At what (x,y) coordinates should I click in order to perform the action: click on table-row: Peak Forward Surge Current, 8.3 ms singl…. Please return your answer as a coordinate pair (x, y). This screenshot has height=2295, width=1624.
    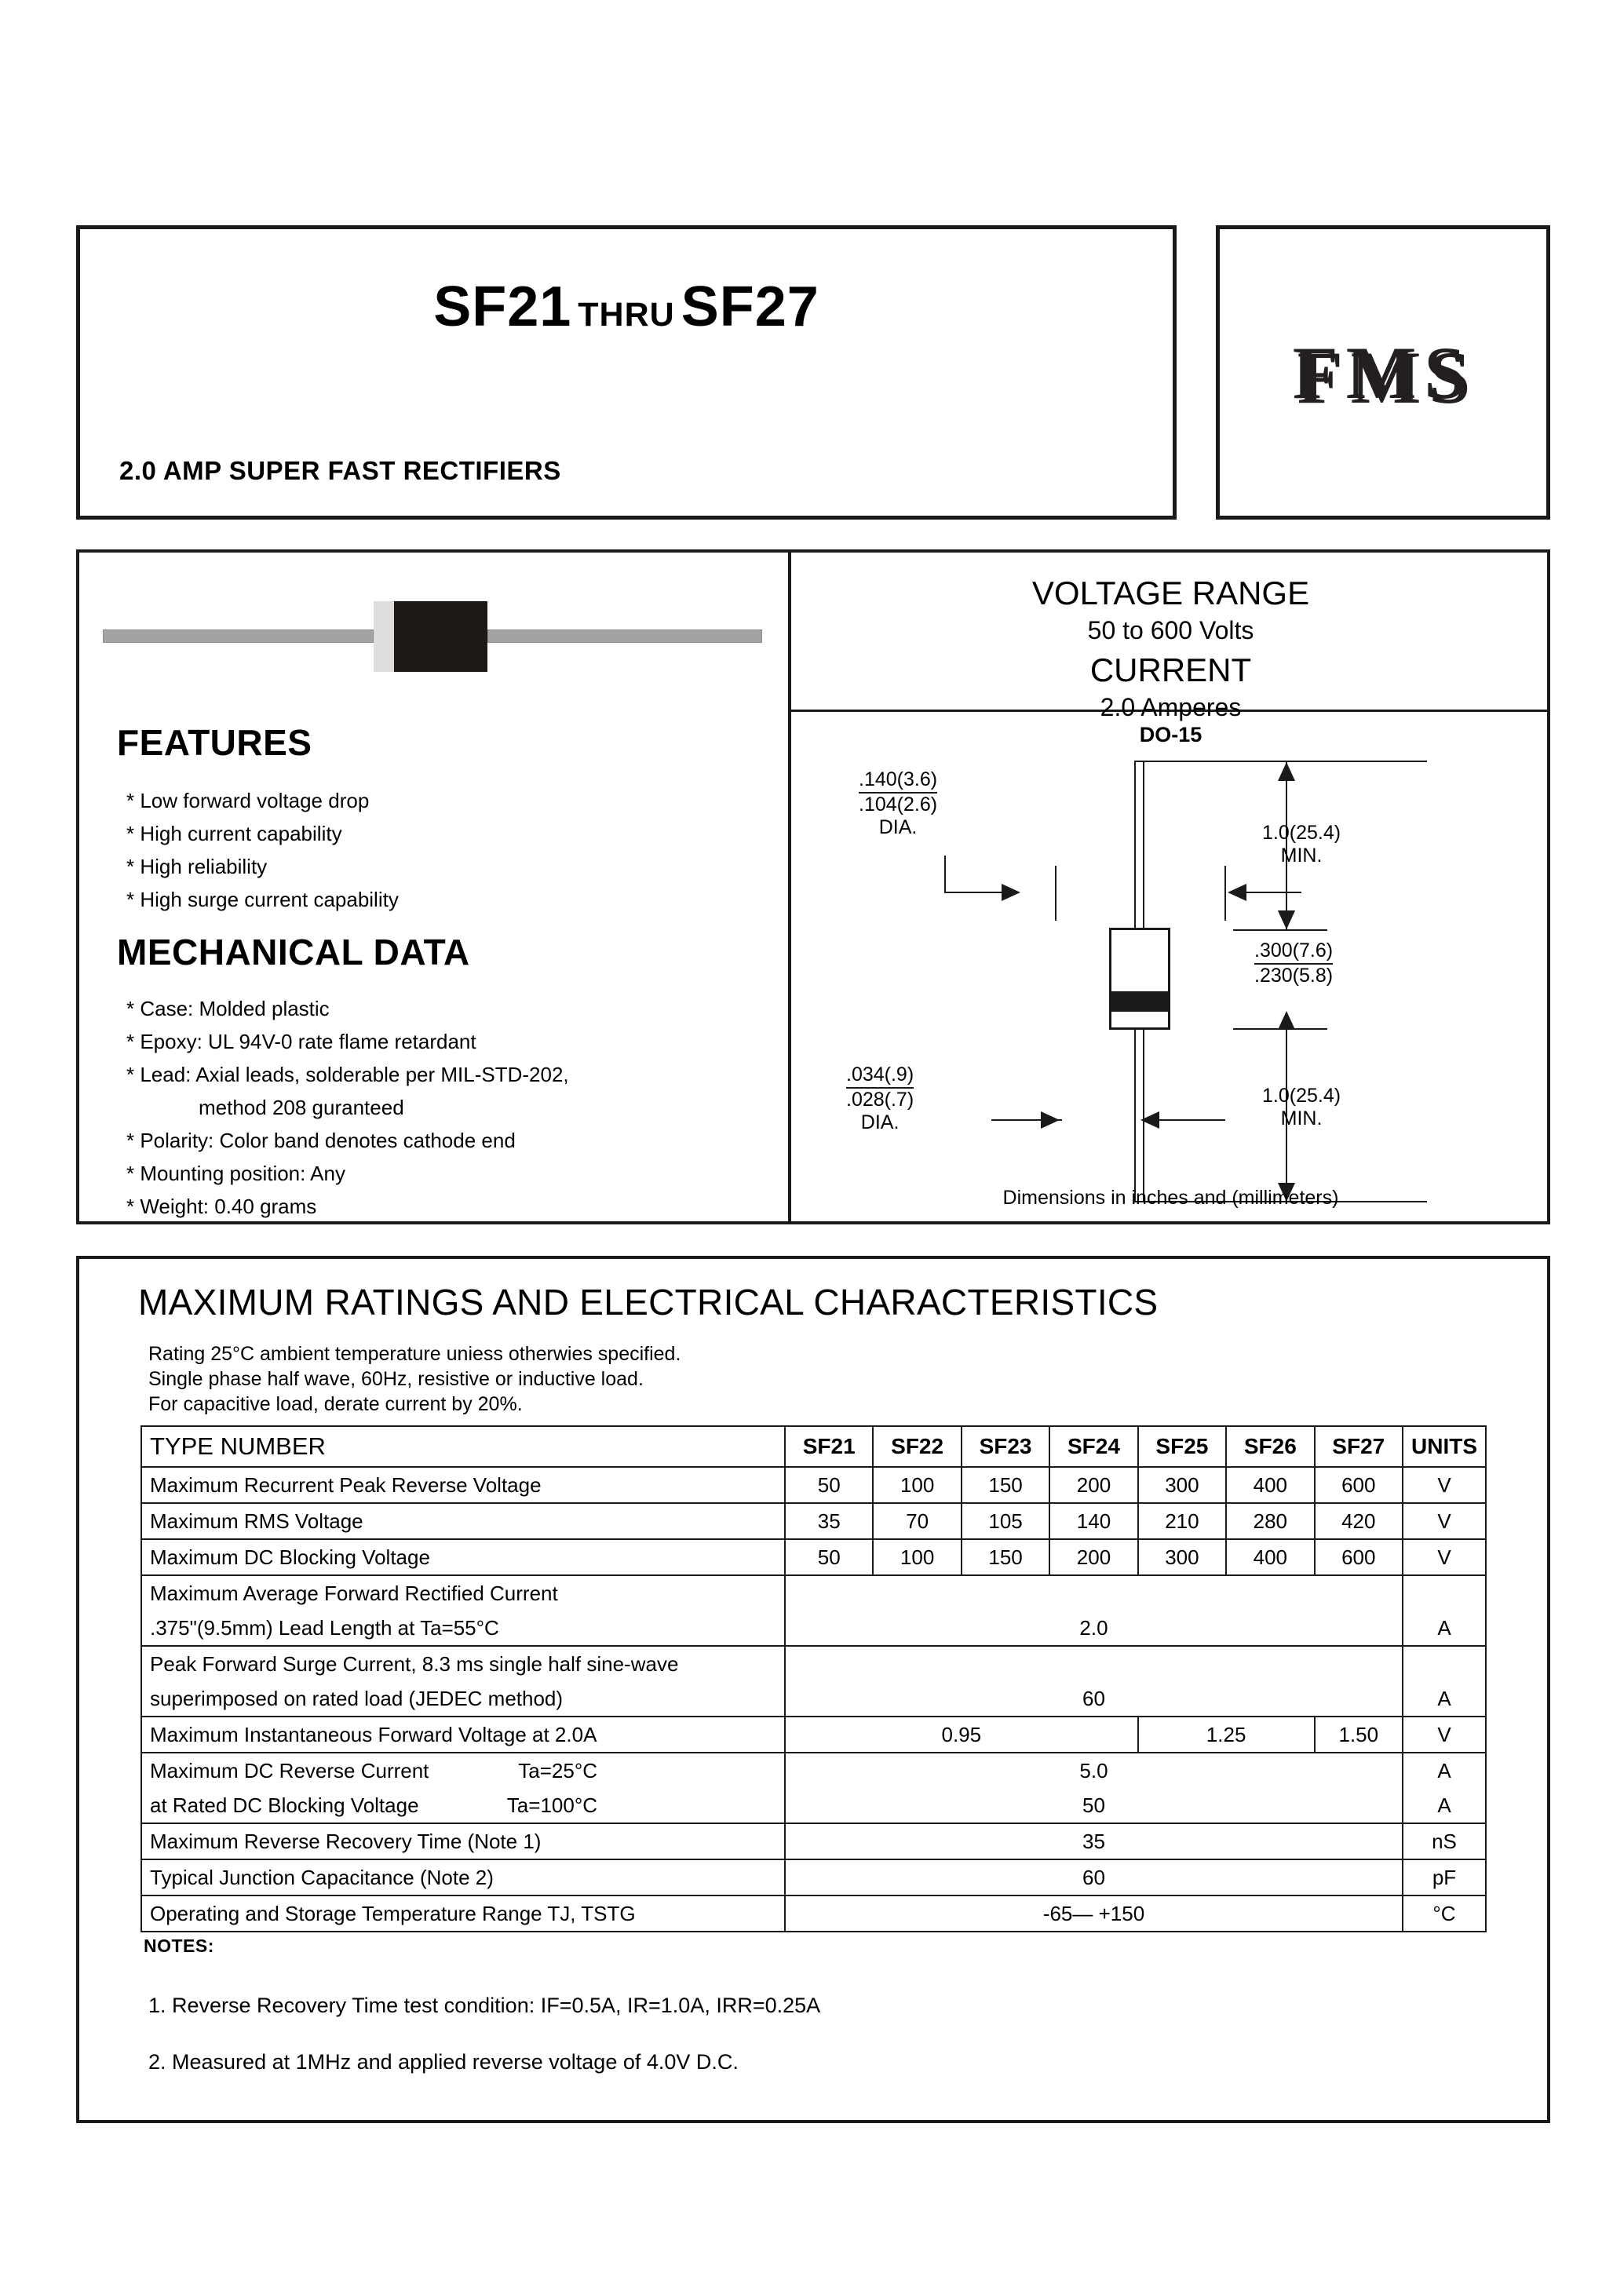
    Looking at the image, I should click on (814, 1663).